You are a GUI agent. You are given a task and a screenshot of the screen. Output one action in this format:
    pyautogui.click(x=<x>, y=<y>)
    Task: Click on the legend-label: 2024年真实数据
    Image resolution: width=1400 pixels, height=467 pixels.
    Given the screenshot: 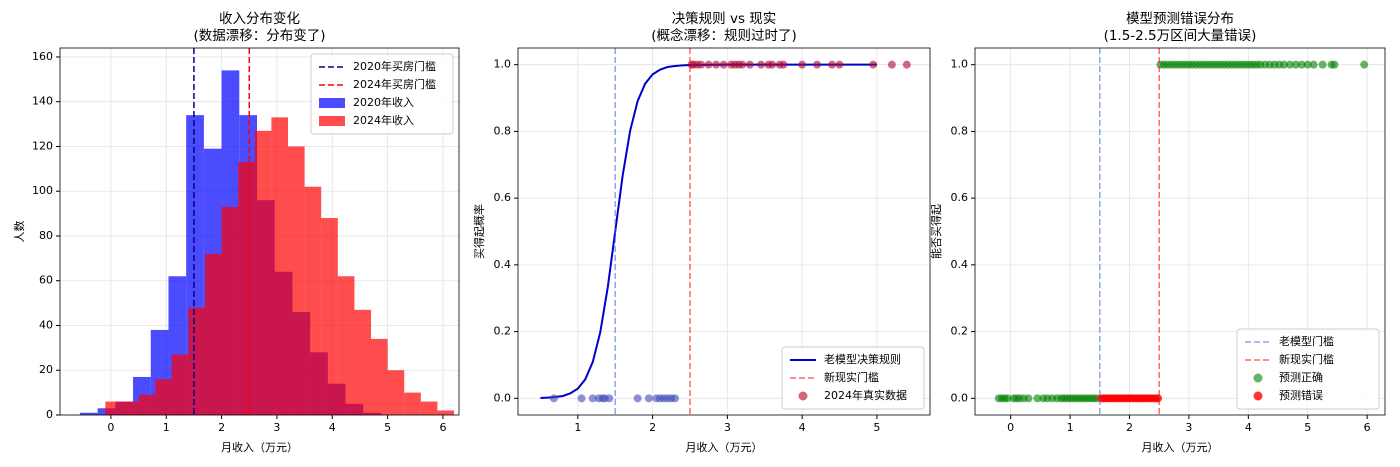 What is the action you would take?
    pyautogui.click(x=865, y=395)
    